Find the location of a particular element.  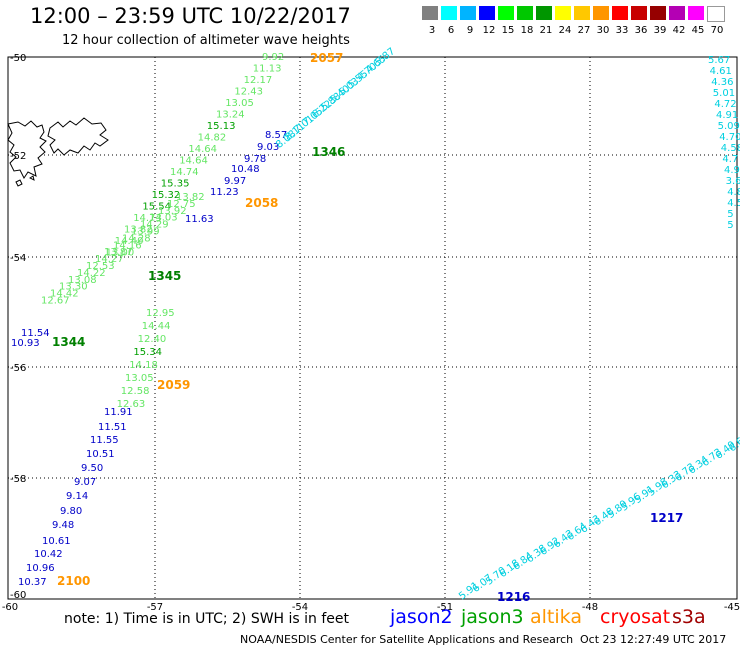

wave-height-value: 12.17 is located at coordinates (258, 80).